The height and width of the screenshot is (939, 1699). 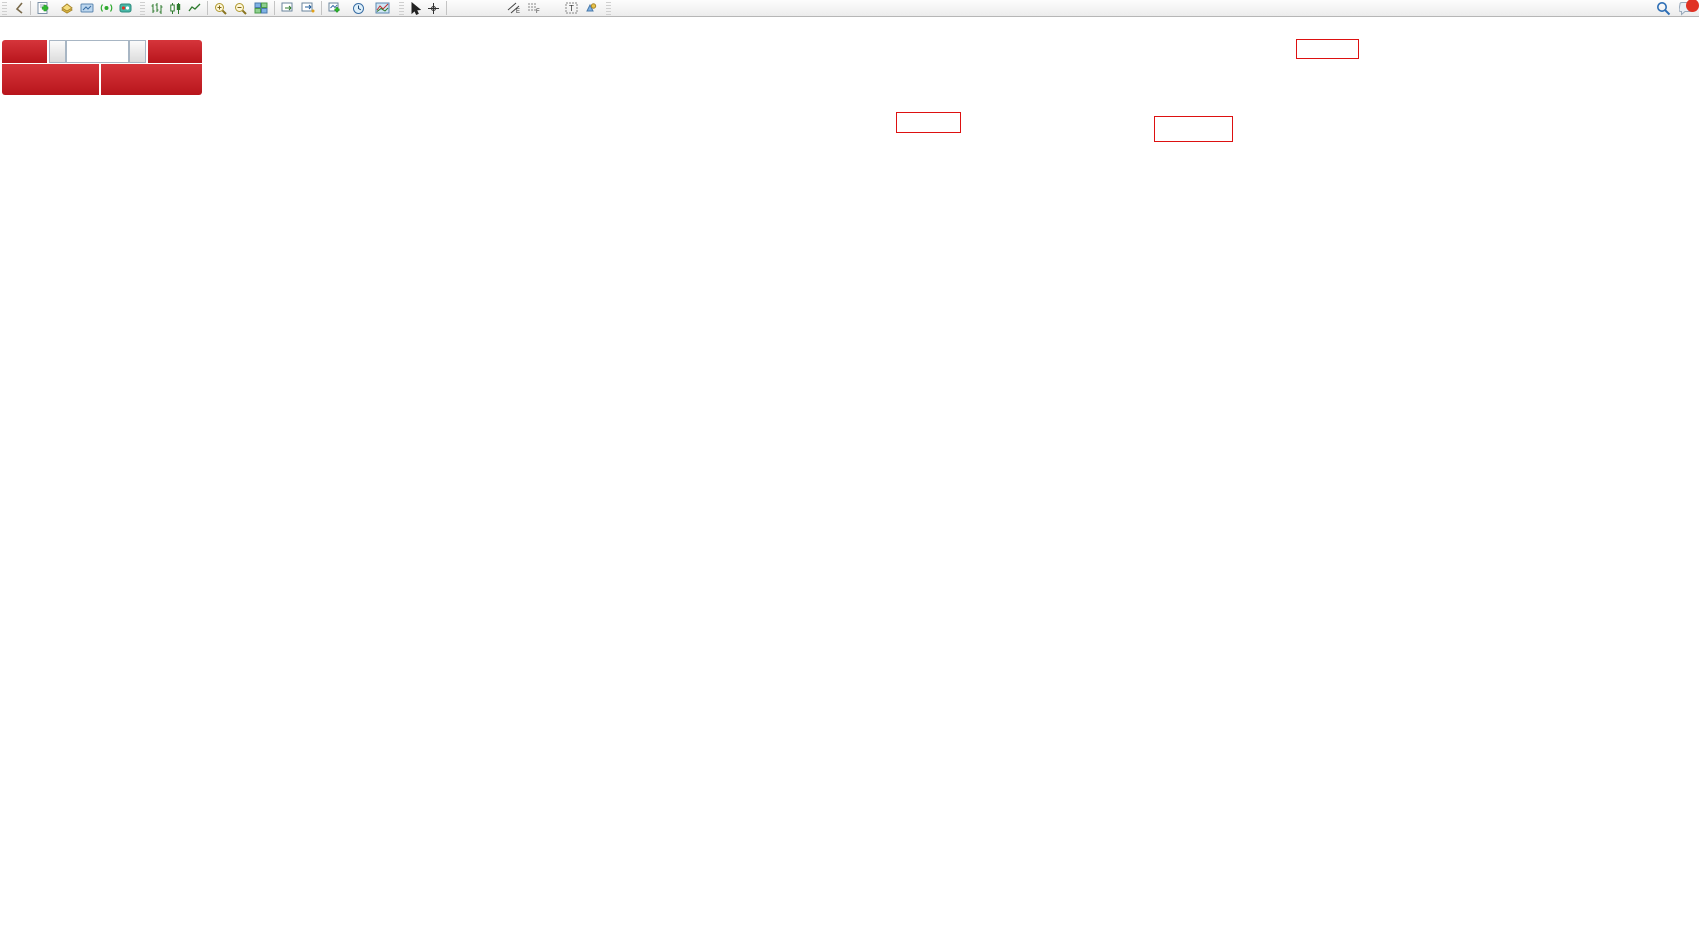 I want to click on annotation-peak-price, so click(x=1327, y=49).